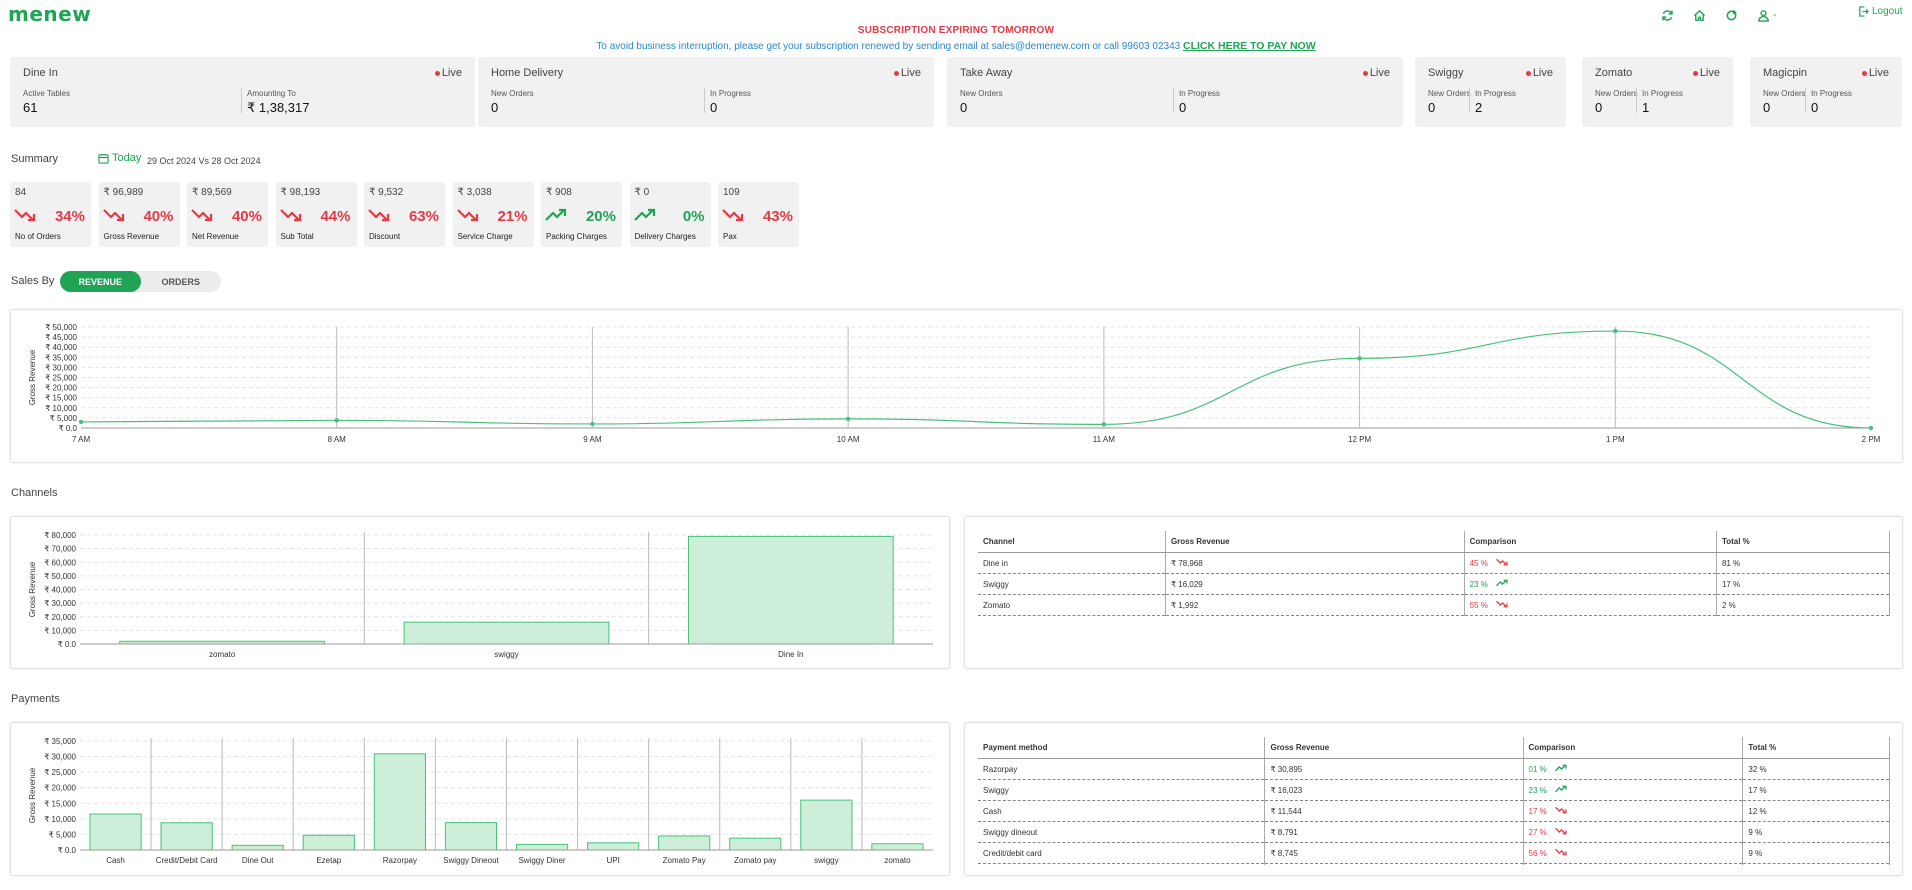 This screenshot has height=890, width=1912. What do you see at coordinates (1560, 769) in the screenshot?
I see `trend-up-icon` at bounding box center [1560, 769].